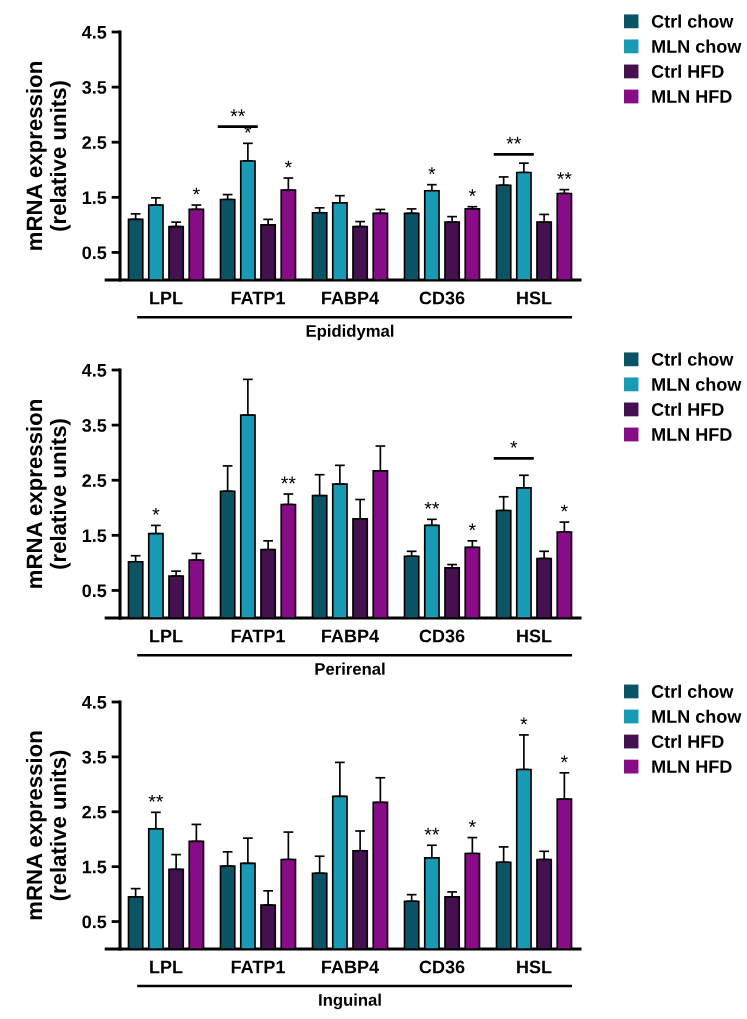  I want to click on x-axis-title: Epididymal, so click(350, 332).